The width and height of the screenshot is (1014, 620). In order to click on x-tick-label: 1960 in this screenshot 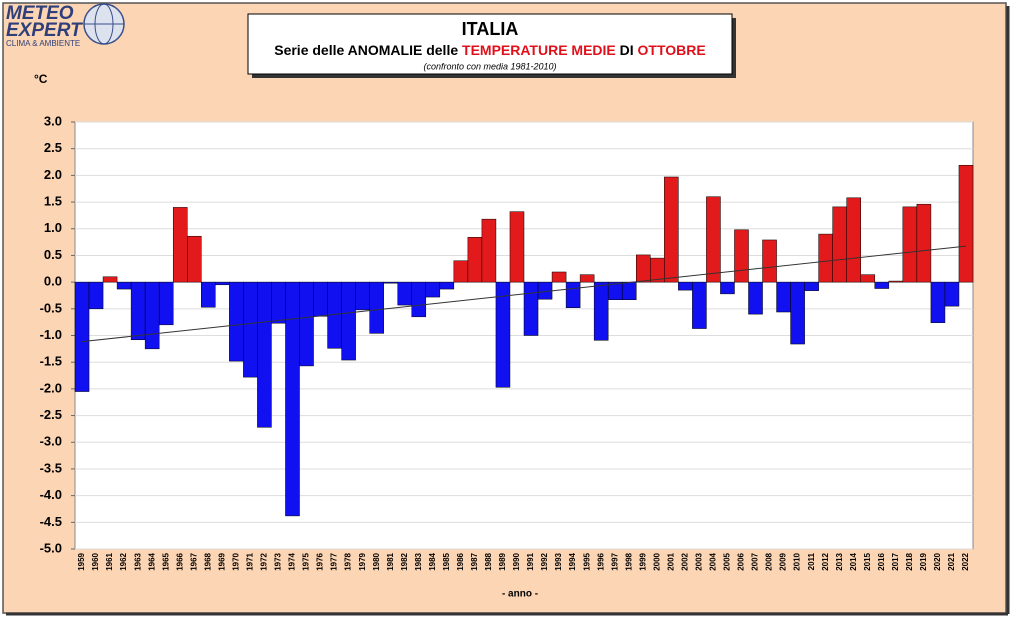, I will do `click(95, 561)`.